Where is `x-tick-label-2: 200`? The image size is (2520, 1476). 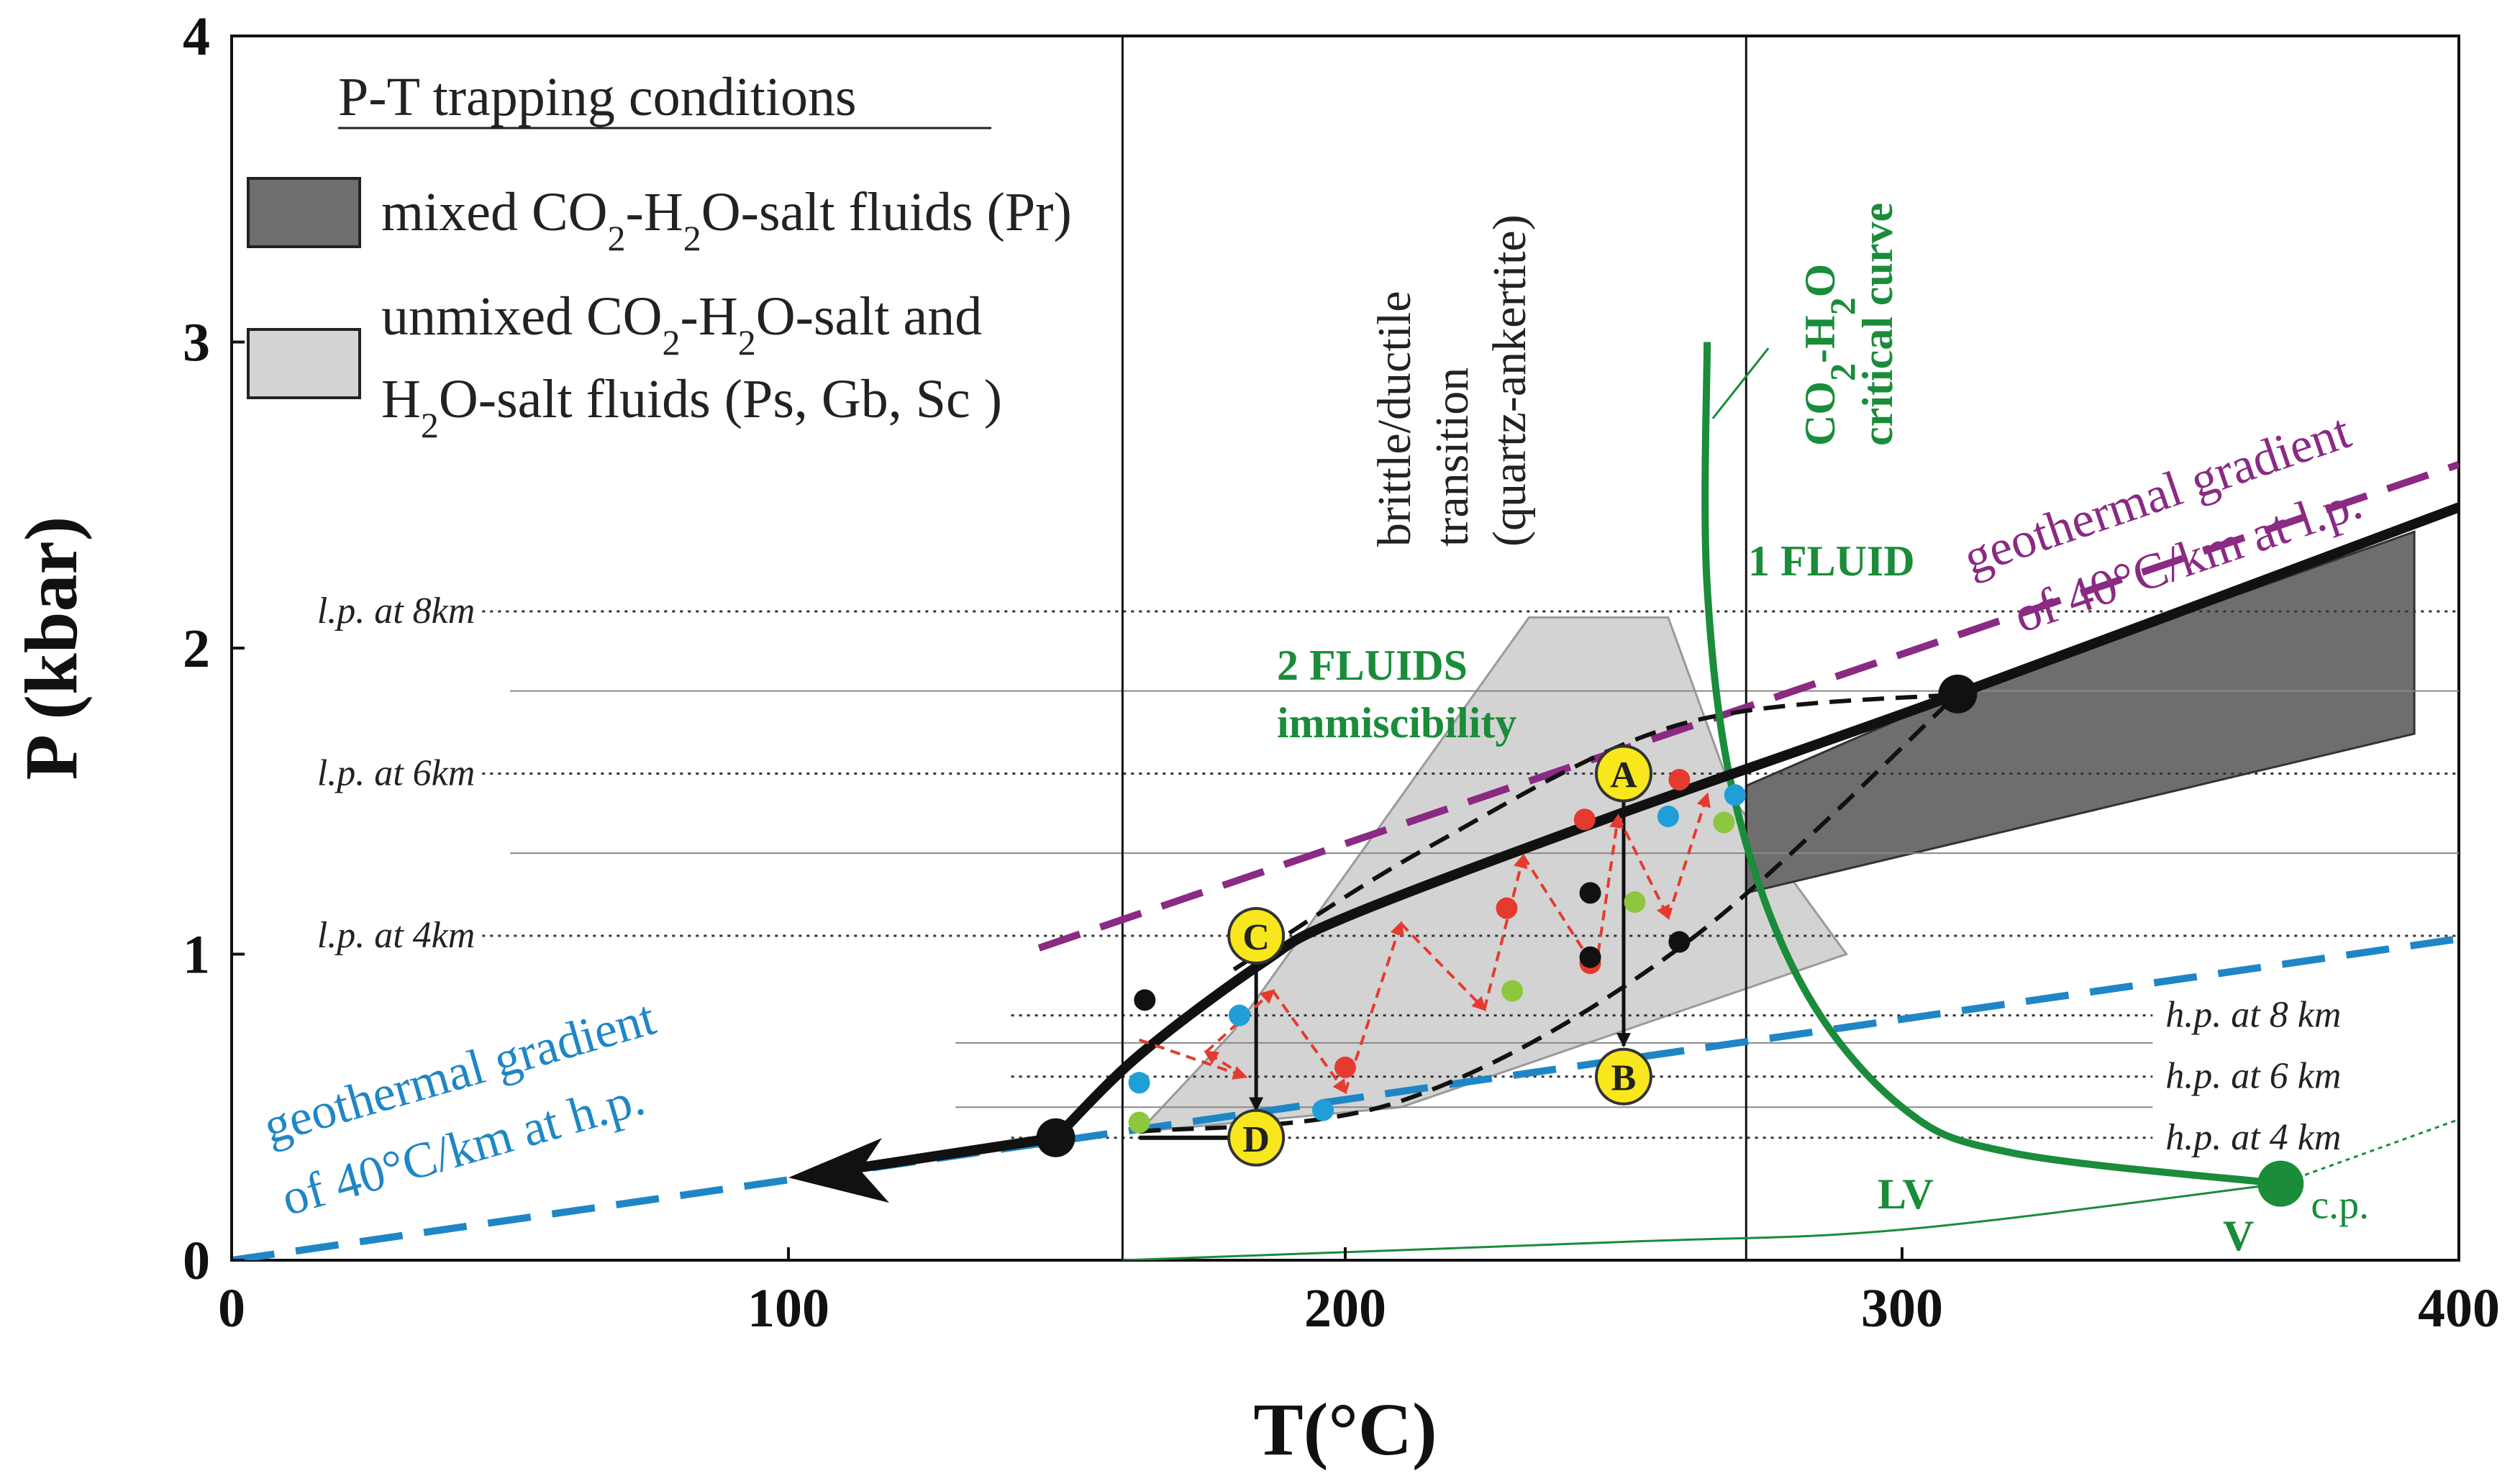
x-tick-label-2: 200 is located at coordinates (1345, 1308).